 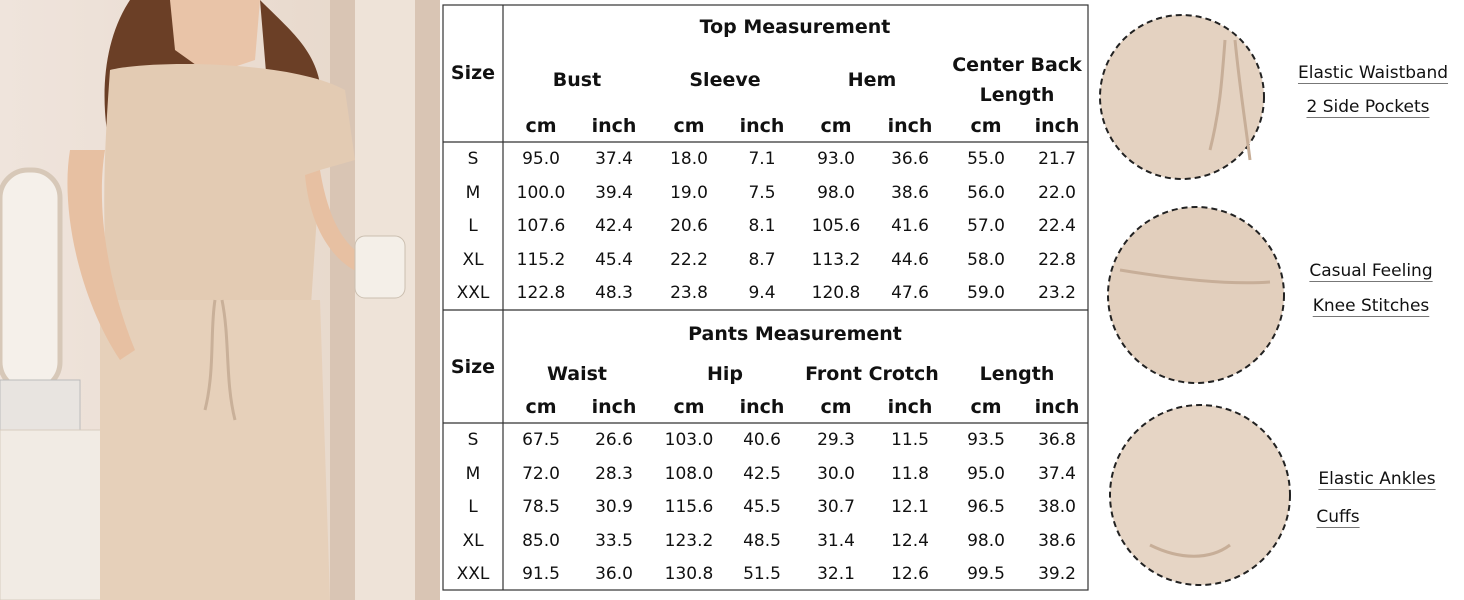 I want to click on value-cell: 9.4, so click(x=762, y=293).